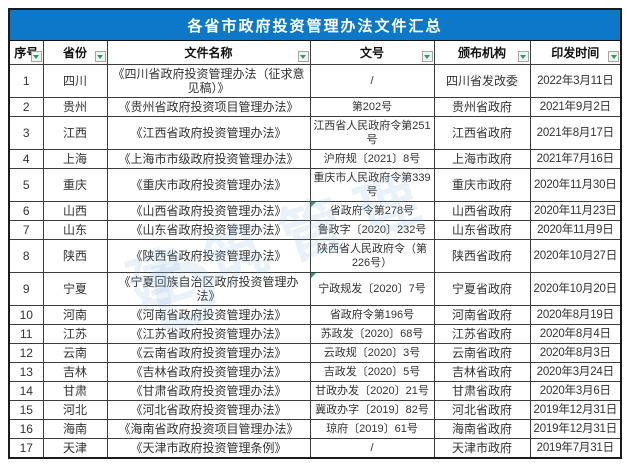 This screenshot has height=466, width=627. What do you see at coordinates (482, 256) in the screenshot?
I see `cell-agency: 陕西省政府` at bounding box center [482, 256].